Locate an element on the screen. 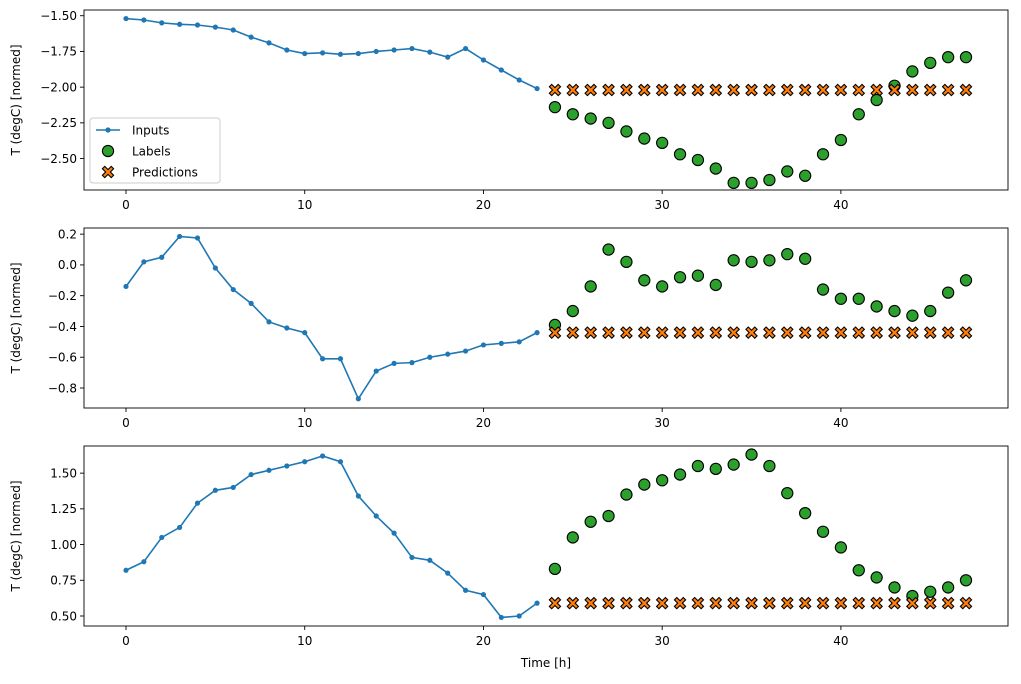 The width and height of the screenshot is (1021, 684). legend-marker-labels is located at coordinates (108, 151).